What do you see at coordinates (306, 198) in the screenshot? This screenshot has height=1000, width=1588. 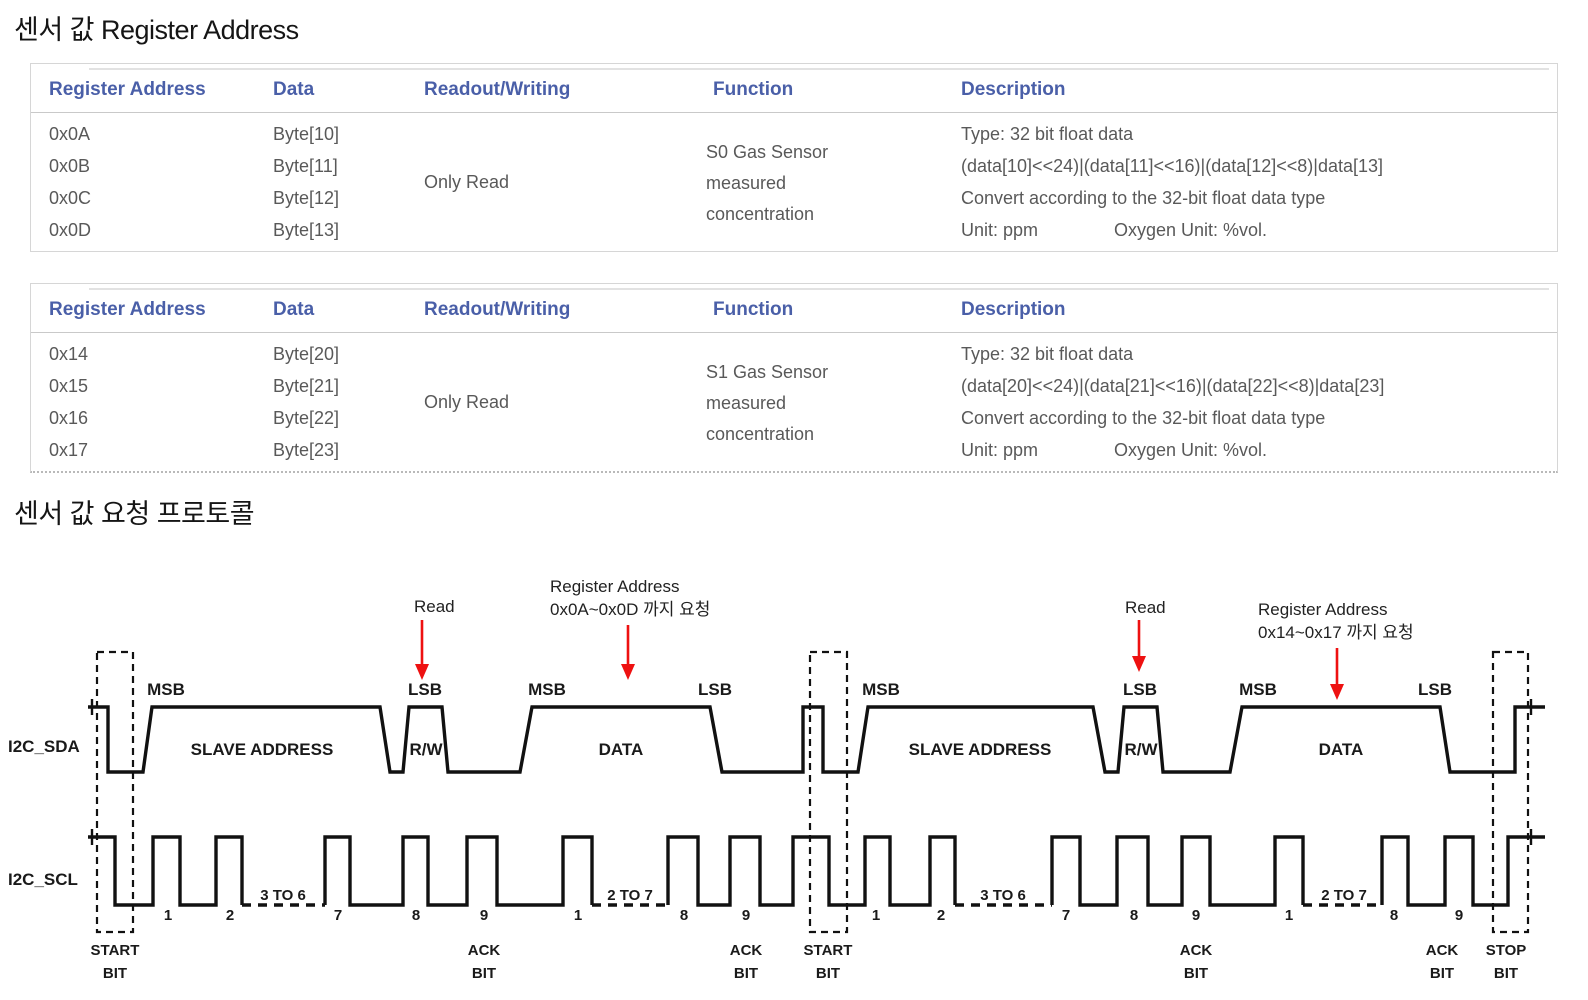 I see `data-byte-cell: Byte[12]` at bounding box center [306, 198].